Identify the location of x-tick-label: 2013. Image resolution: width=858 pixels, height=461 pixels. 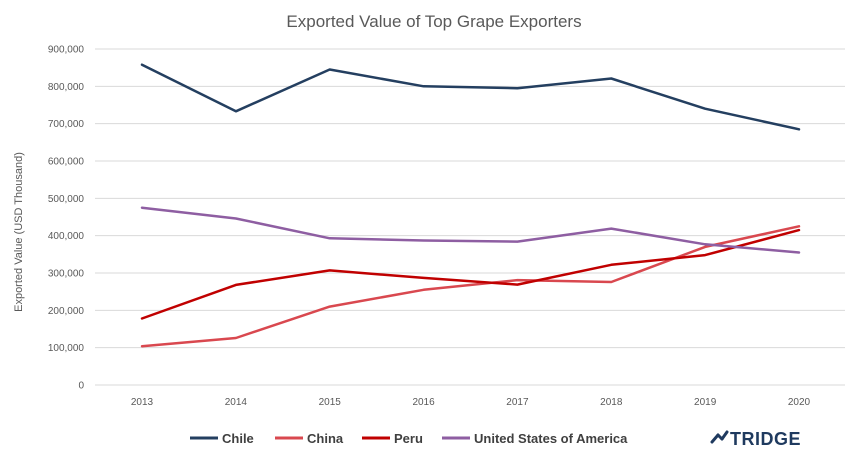
(142, 402).